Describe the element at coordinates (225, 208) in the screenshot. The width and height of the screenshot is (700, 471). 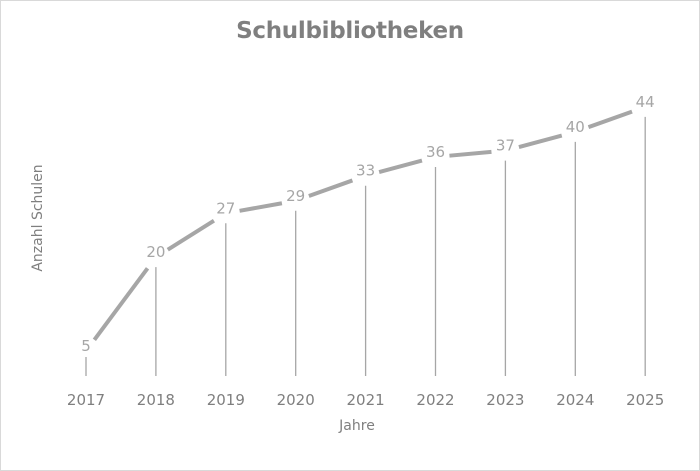
I see `data-label: 27` at that location.